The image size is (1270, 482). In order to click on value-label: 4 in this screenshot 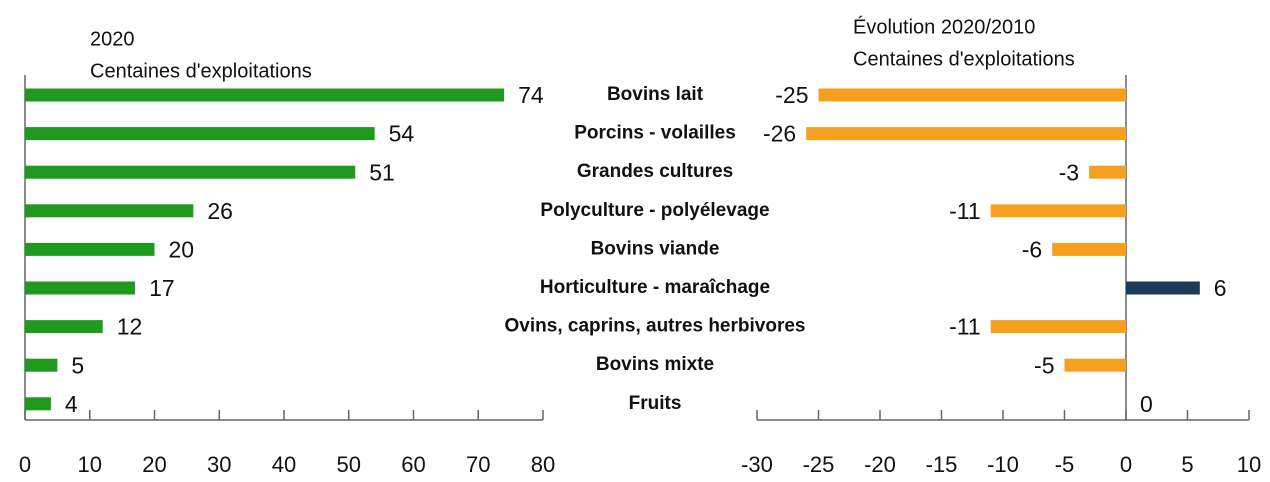, I will do `click(71, 404)`.